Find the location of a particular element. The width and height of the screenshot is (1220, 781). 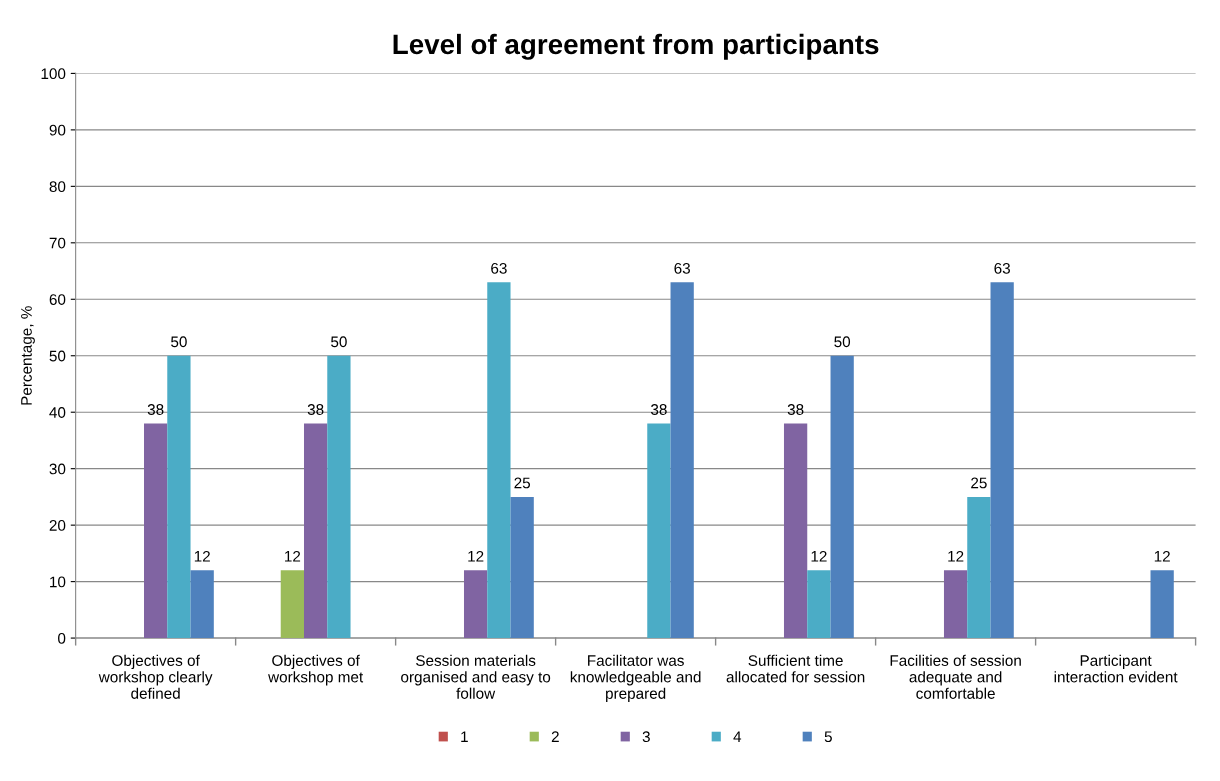

x-tick-label: Sufficient time allocated for session is located at coordinates (795, 668).